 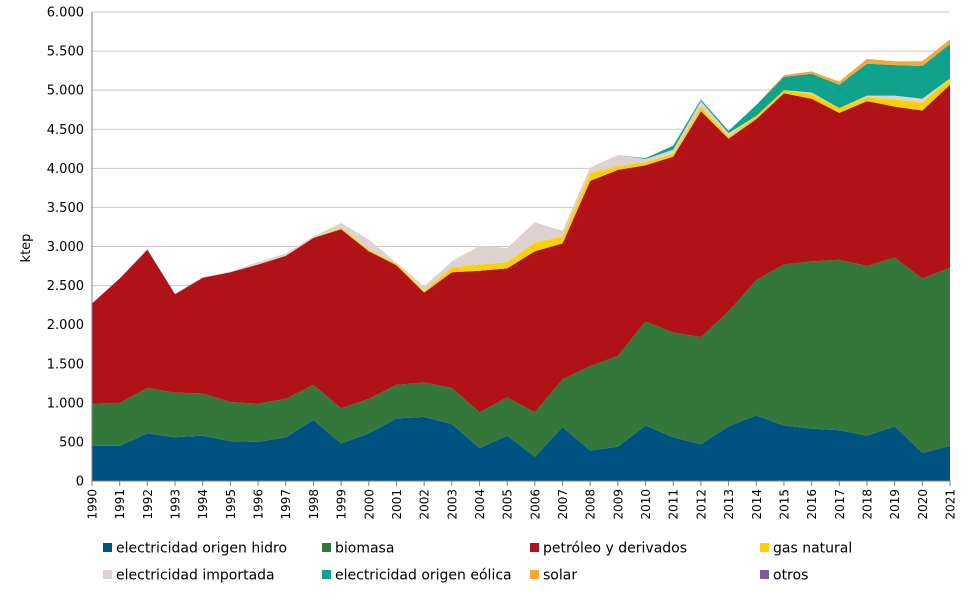 What do you see at coordinates (563, 504) in the screenshot?
I see `x-tick-label: 2007` at bounding box center [563, 504].